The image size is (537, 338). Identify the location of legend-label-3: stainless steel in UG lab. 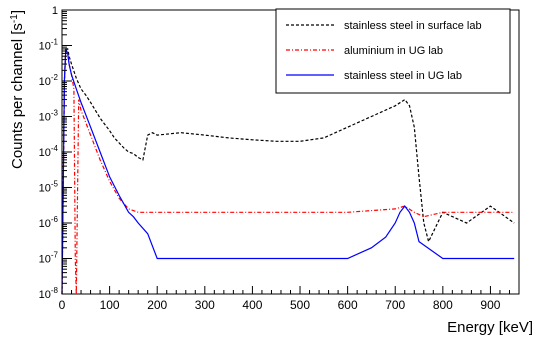
(403, 76).